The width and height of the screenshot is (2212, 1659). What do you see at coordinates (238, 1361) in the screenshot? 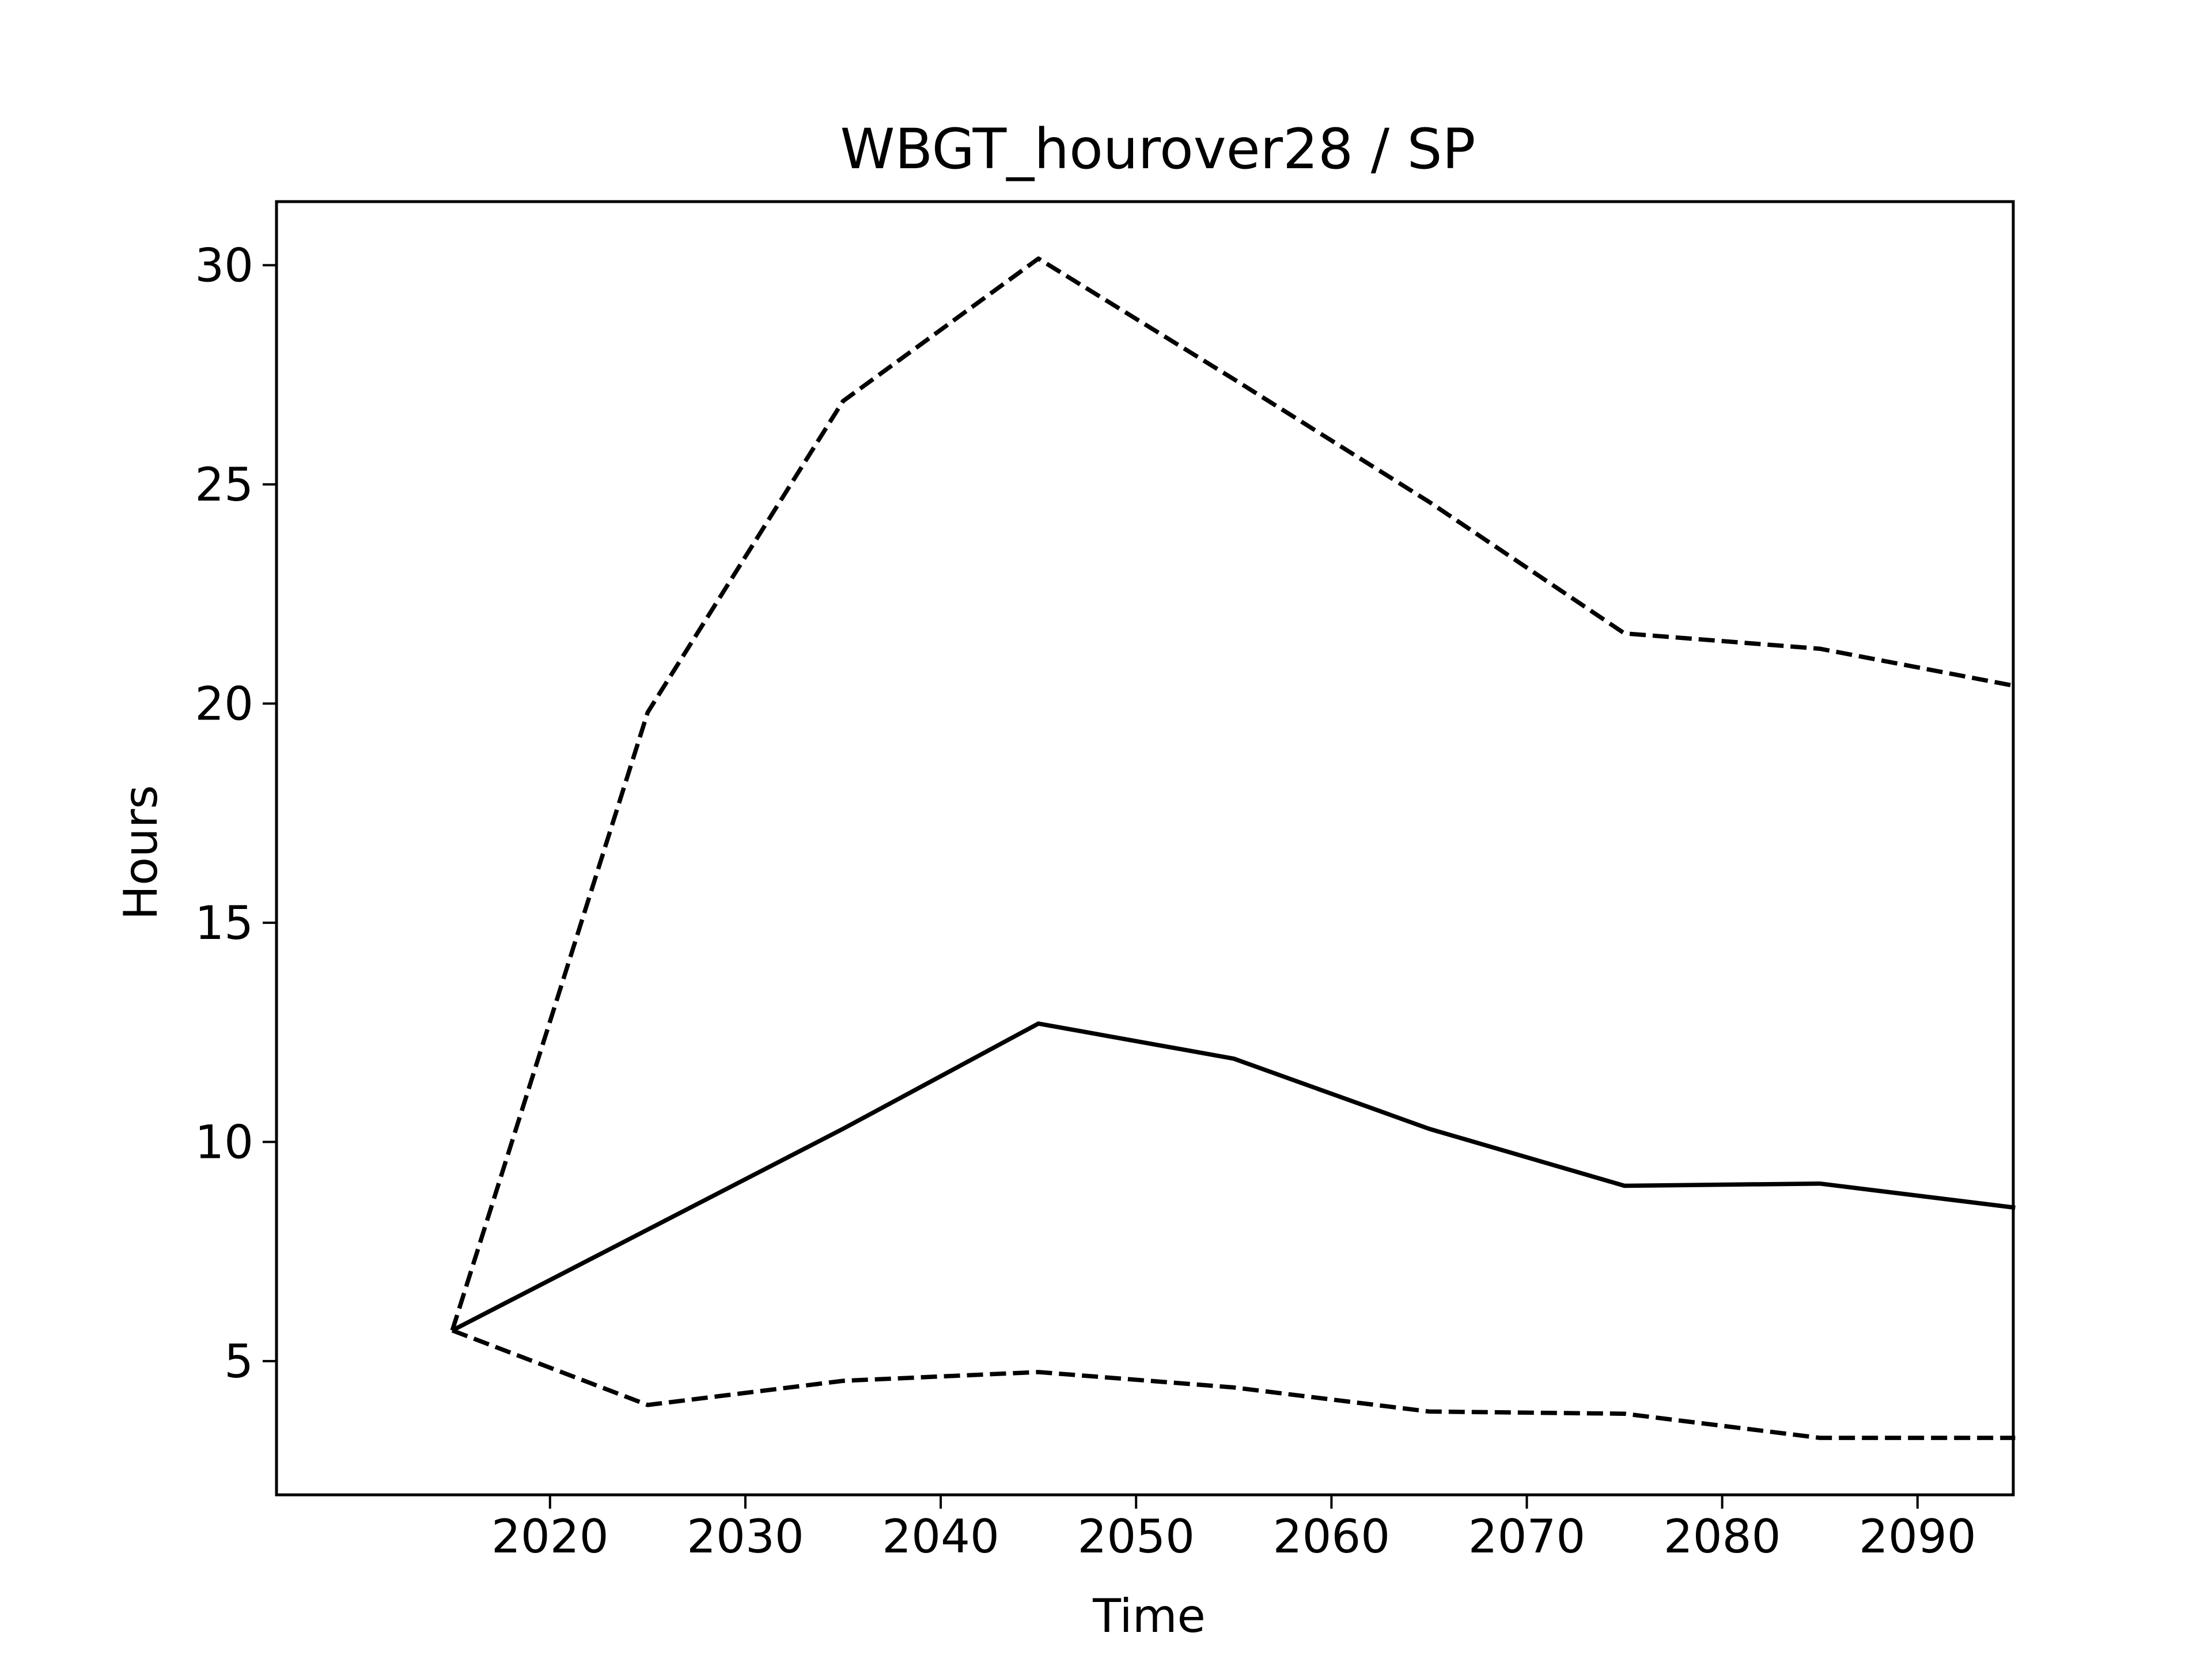
I see `y-tick-label: 5` at bounding box center [238, 1361].